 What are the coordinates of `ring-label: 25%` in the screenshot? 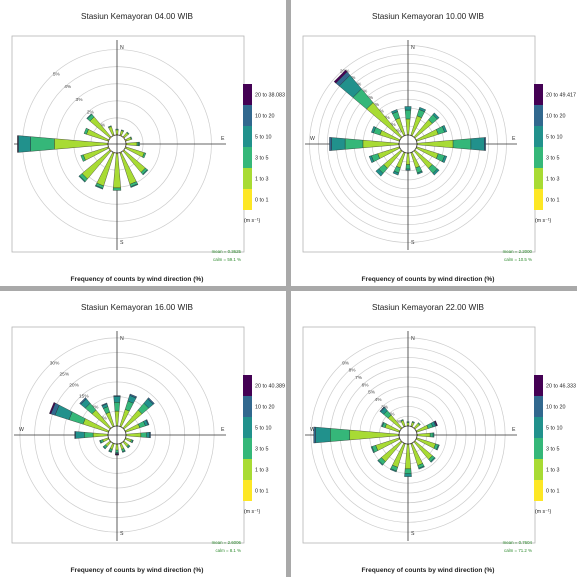 It's located at (65, 374).